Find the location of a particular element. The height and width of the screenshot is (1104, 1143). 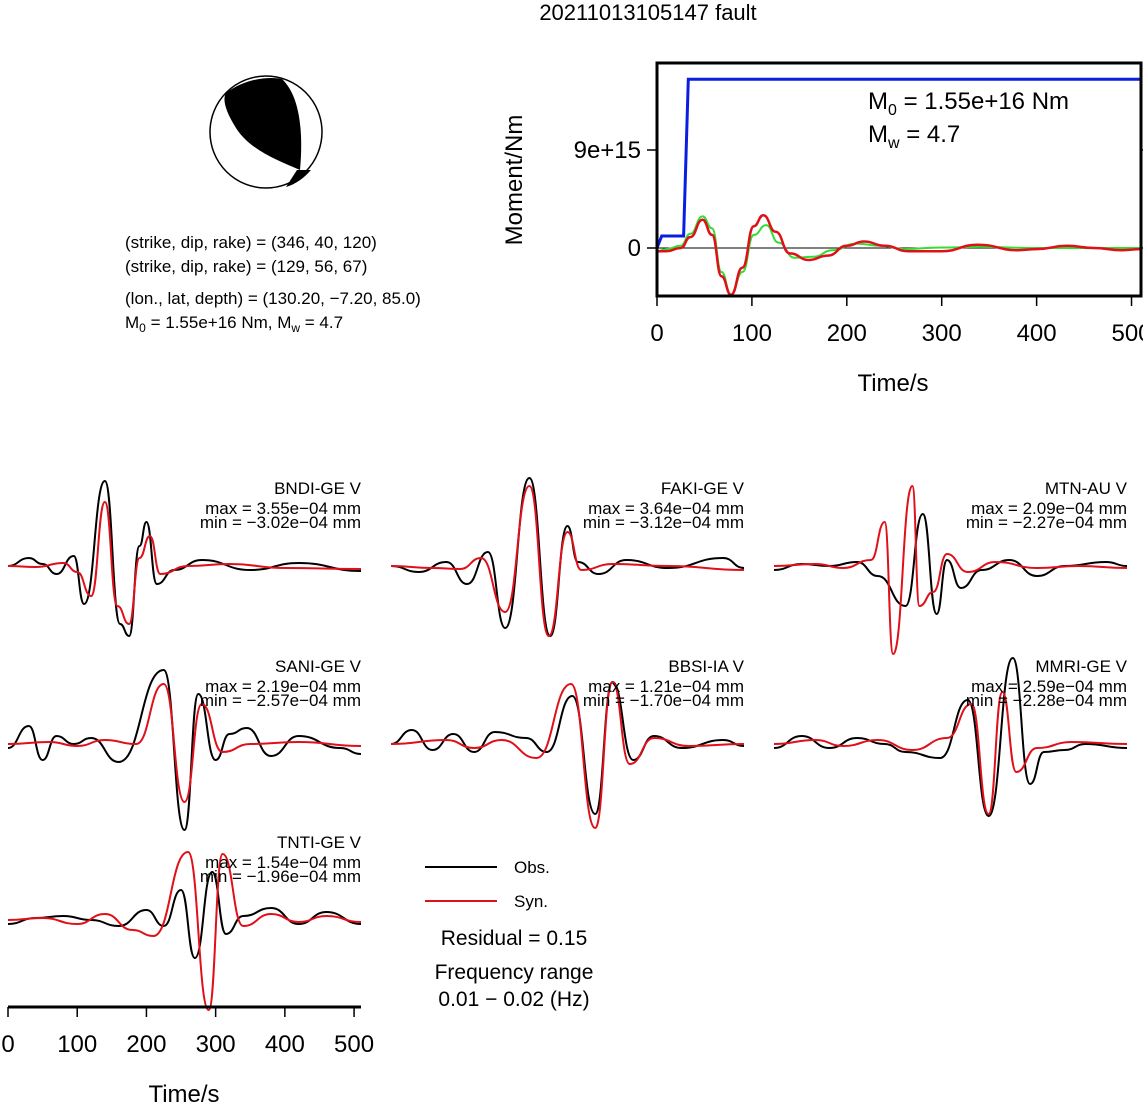

legend-syn-label: Syn. is located at coordinates (531, 901).